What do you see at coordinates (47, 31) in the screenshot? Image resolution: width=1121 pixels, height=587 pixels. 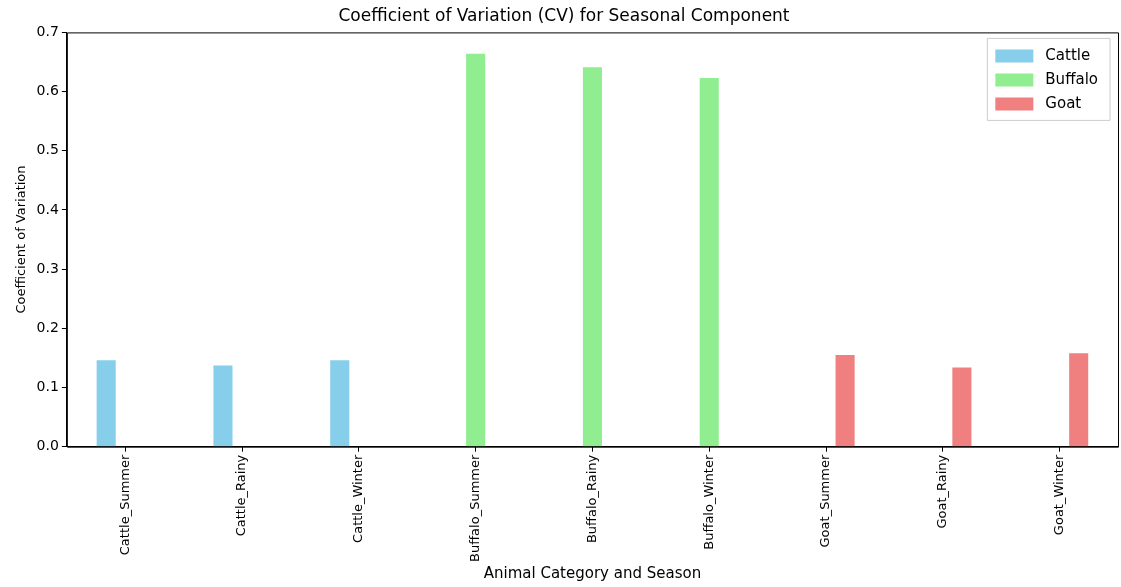 I see `y-tick-label: 0.7` at bounding box center [47, 31].